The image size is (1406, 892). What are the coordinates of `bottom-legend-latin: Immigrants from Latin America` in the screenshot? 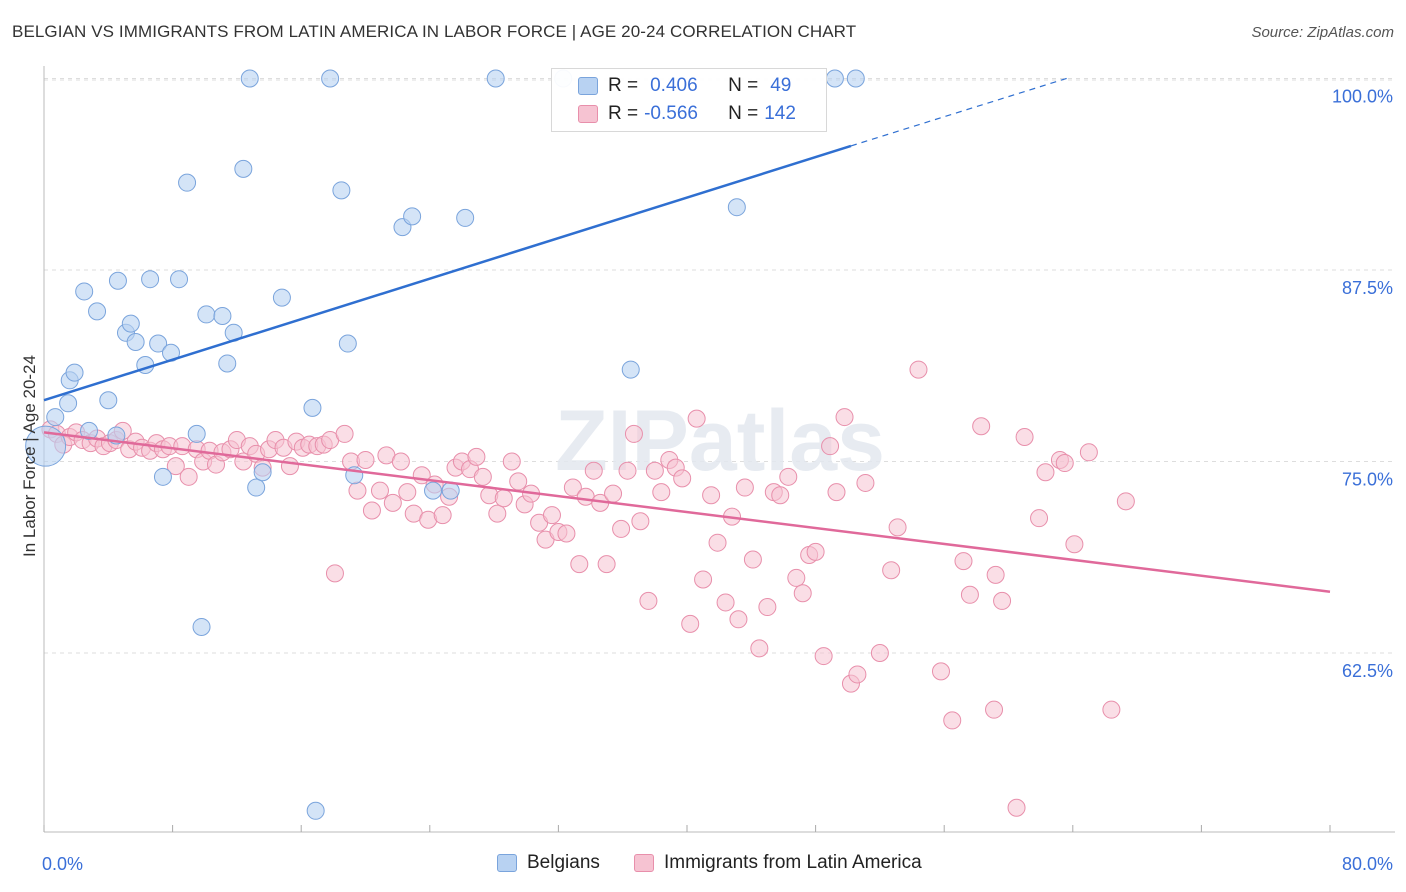 It's located at (778, 863).